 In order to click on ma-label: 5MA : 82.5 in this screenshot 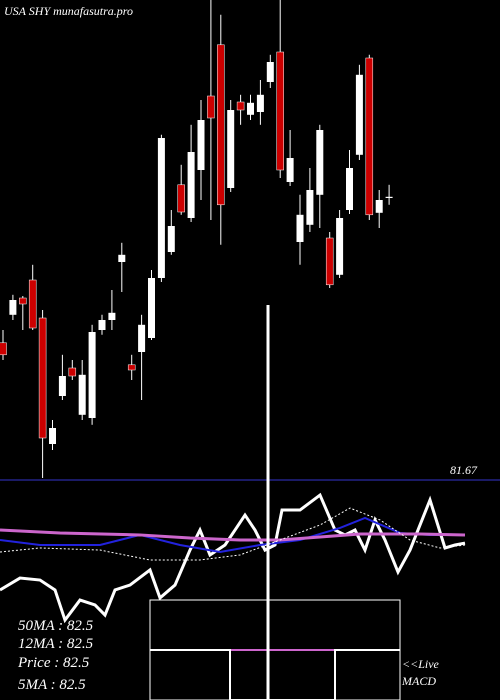, I will do `click(52, 685)`.